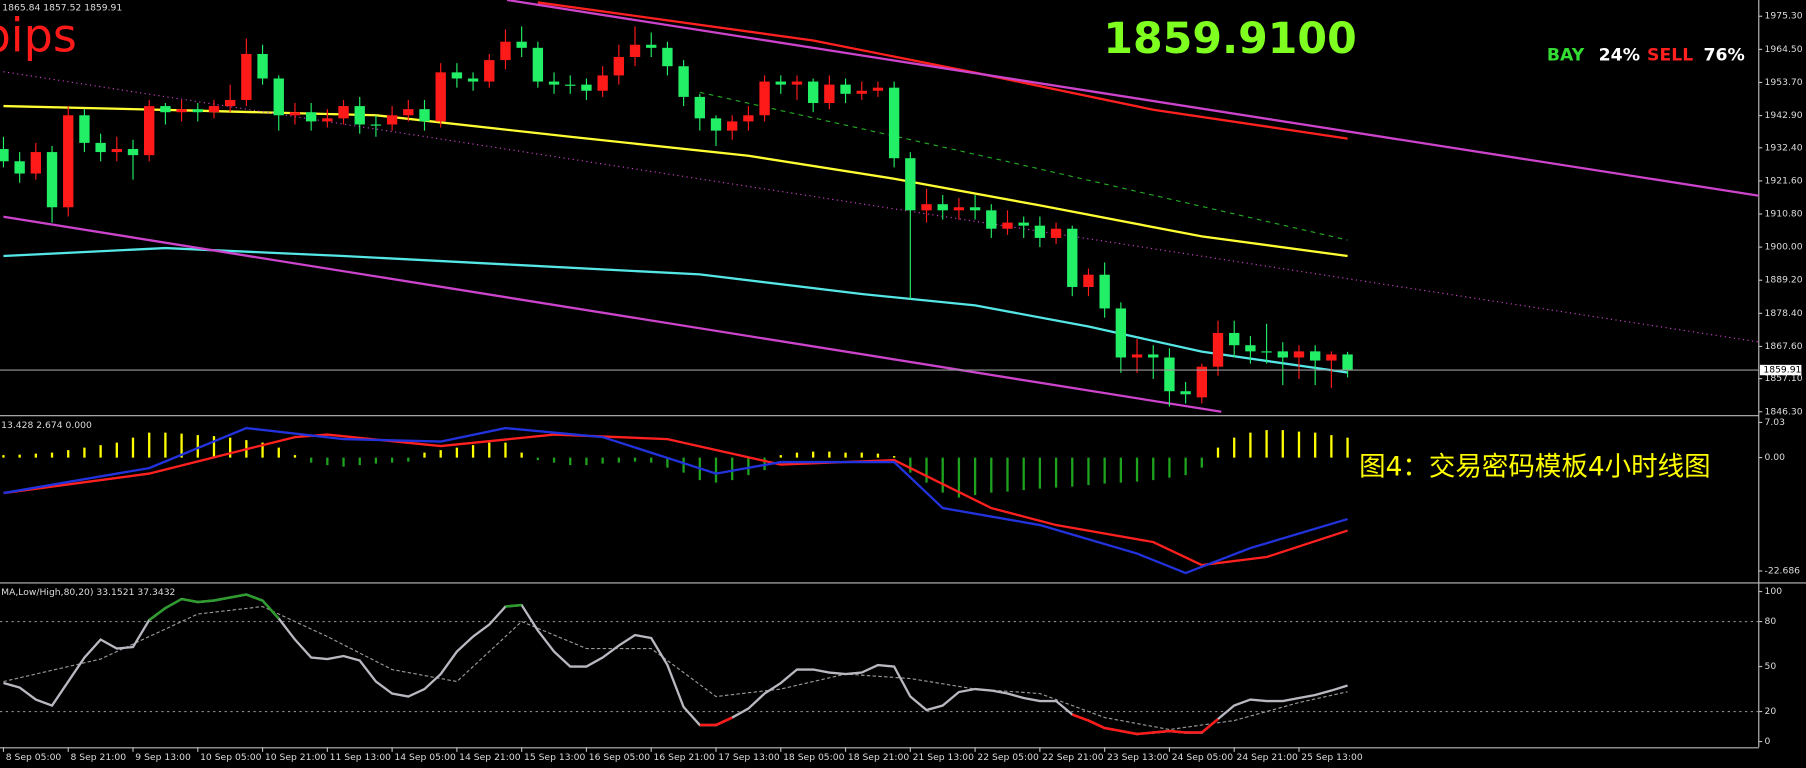 The image size is (1806, 768). What do you see at coordinates (34, 757) in the screenshot?
I see `x-tick-label: 8 Sep 05:00` at bounding box center [34, 757].